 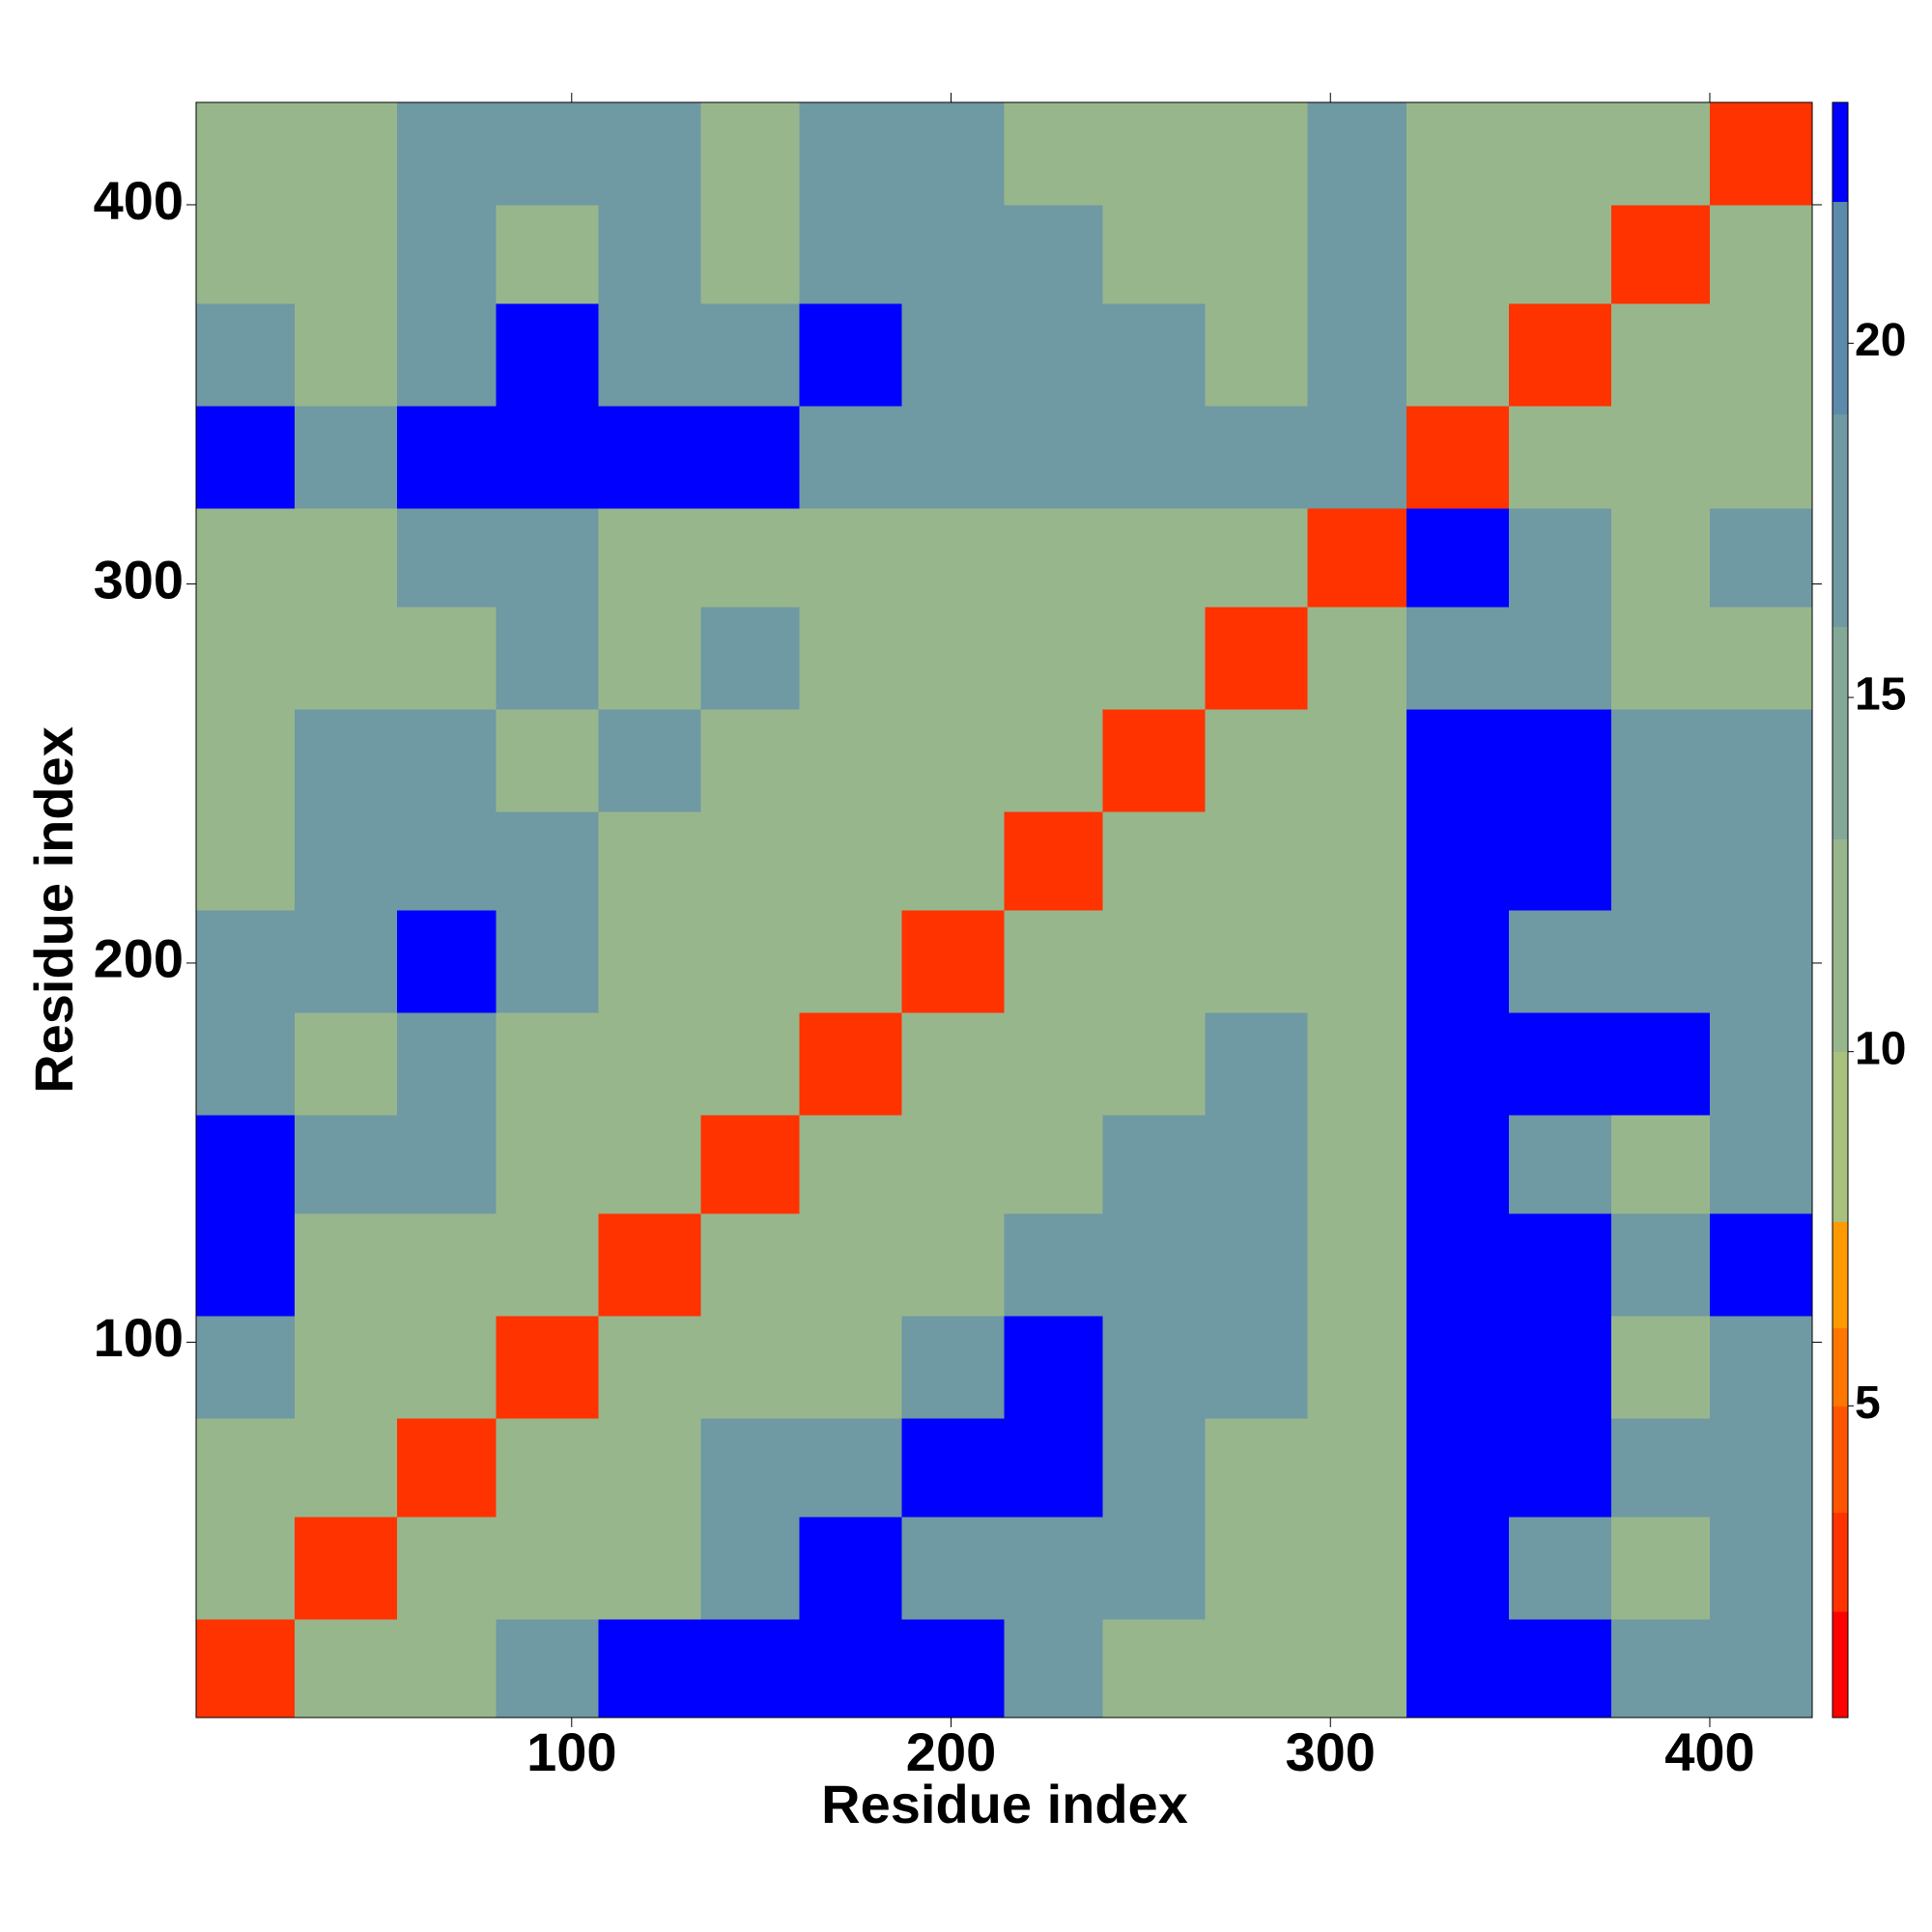 I want to click on x-tick-label: 300, so click(x=1331, y=1751).